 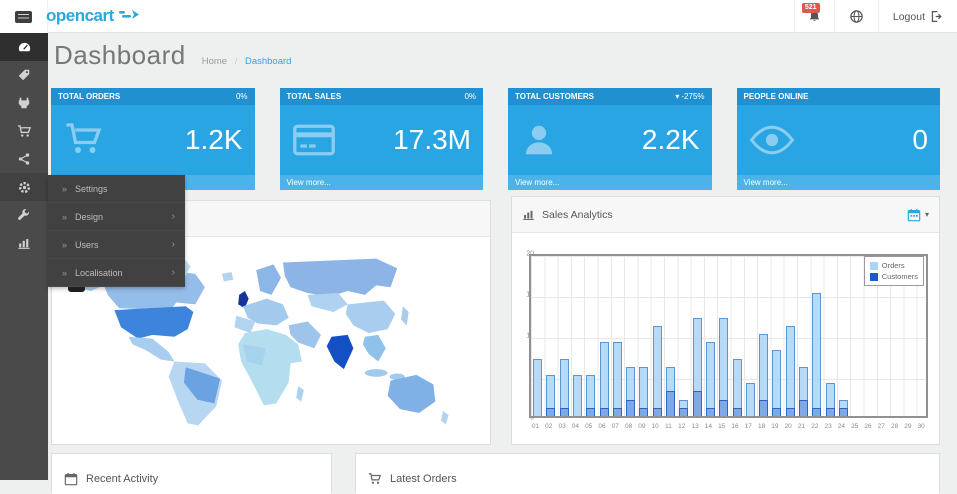 What do you see at coordinates (776, 96) in the screenshot?
I see `tile-title: PEOPLE ONLINE` at bounding box center [776, 96].